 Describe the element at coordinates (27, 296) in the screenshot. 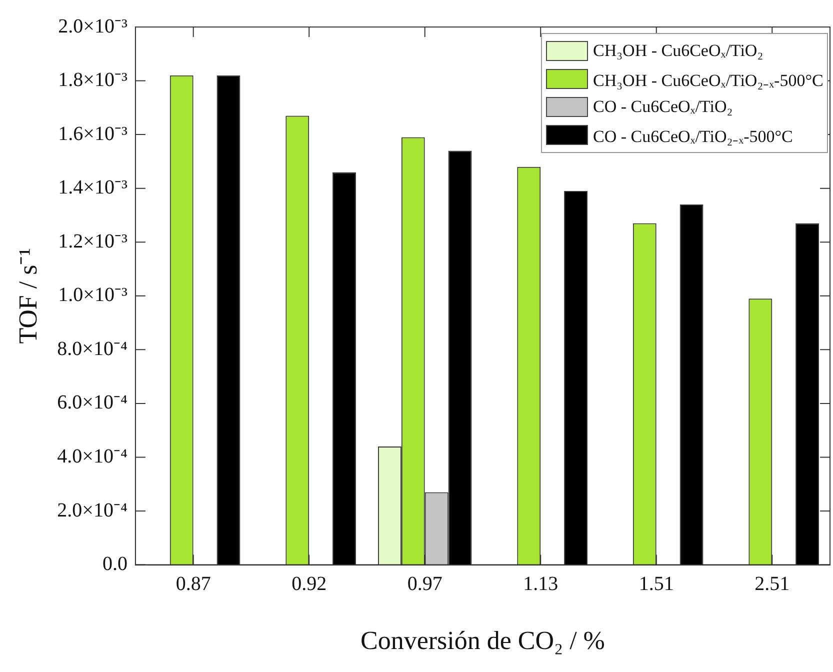

I see `y-axis-title: TOF / s⁻¹` at that location.